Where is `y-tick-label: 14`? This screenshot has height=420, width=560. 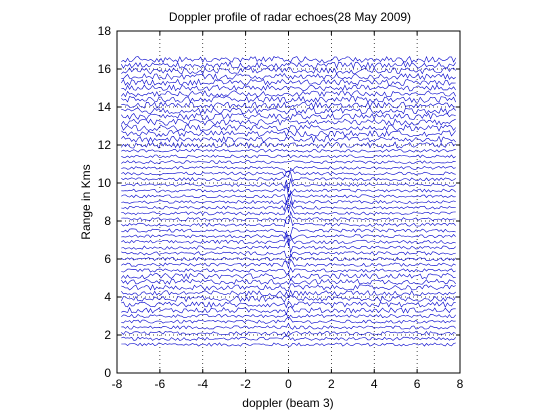 y-tick-label: 14 is located at coordinates (105, 107).